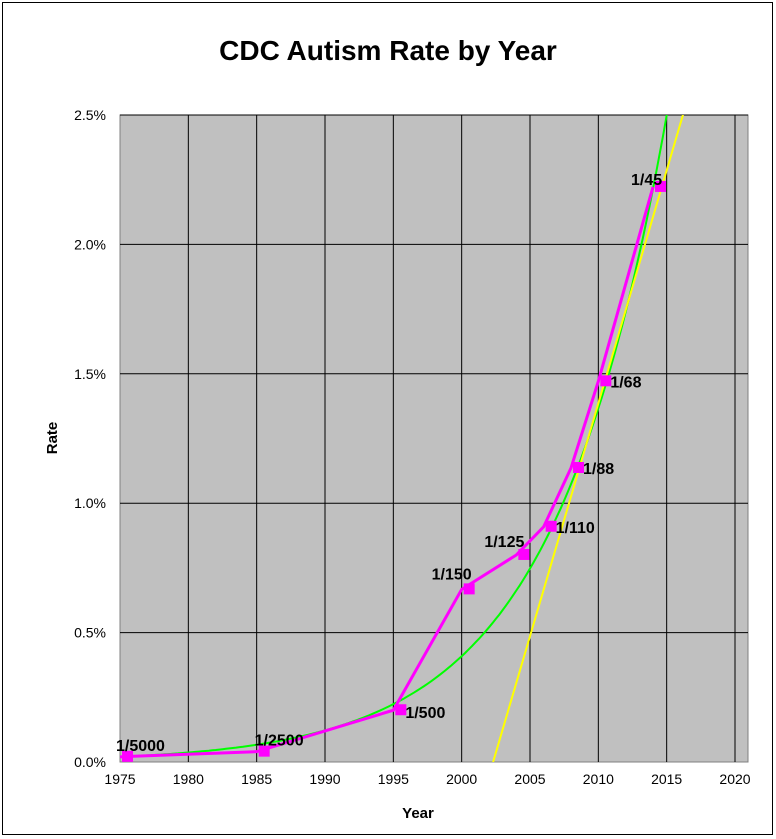  Describe the element at coordinates (598, 779) in the screenshot. I see `x-tick-label: 2010` at that location.